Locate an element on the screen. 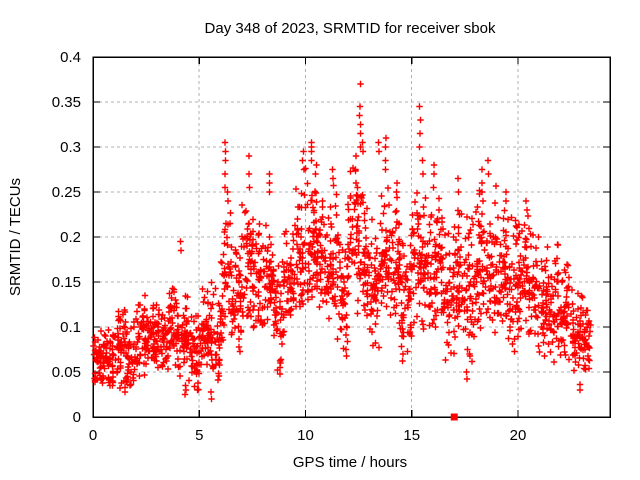  svg-text: 10 is located at coordinates (305, 435).